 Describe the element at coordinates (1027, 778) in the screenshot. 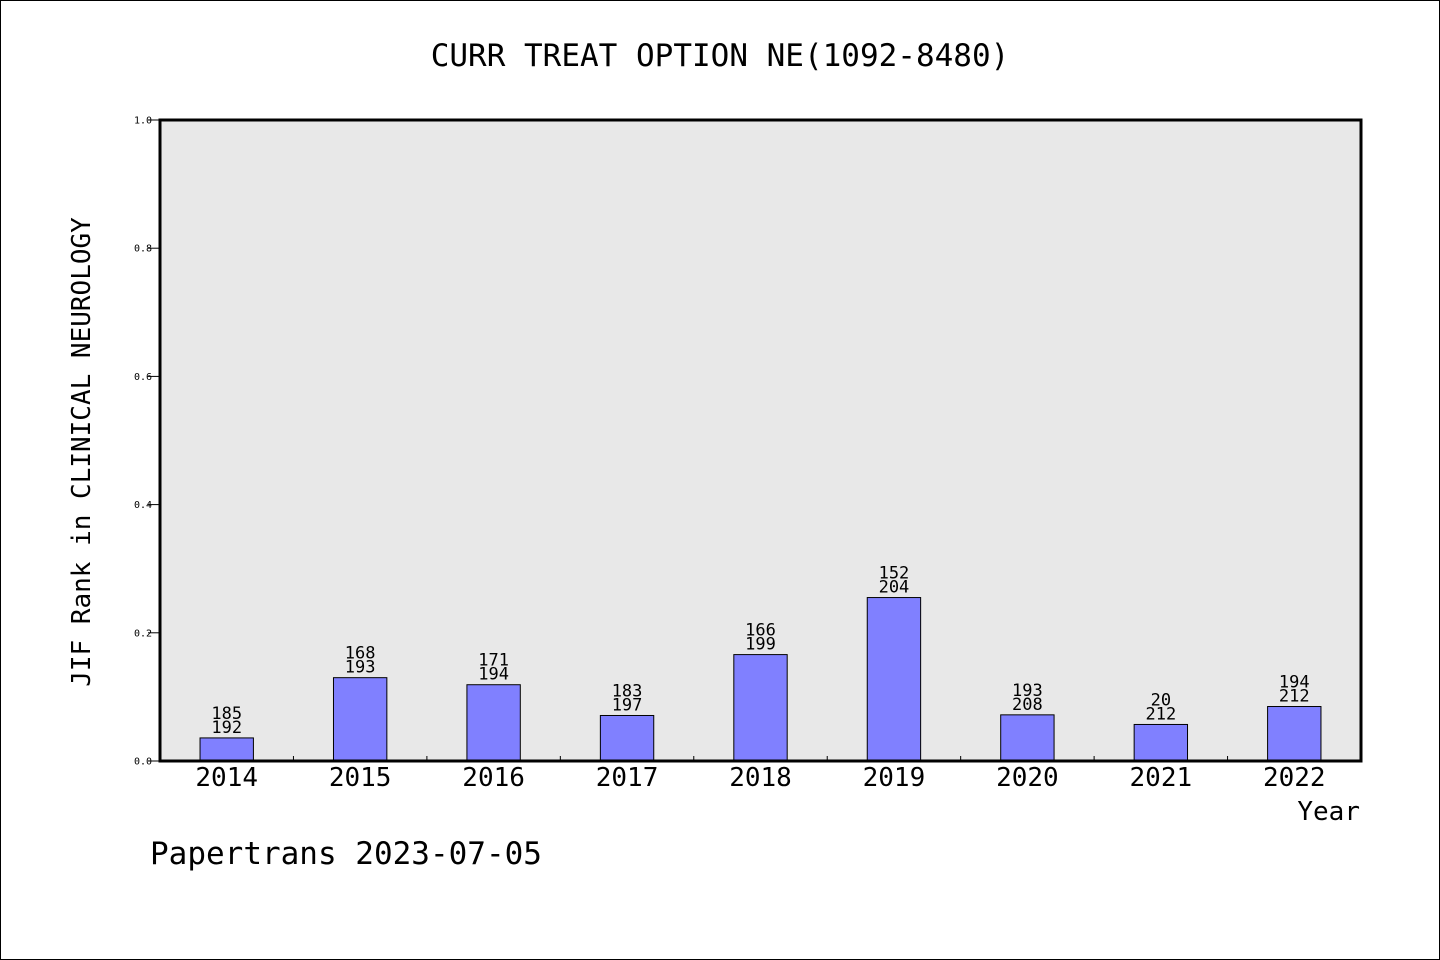

I see `x-tick-label: 2020` at that location.